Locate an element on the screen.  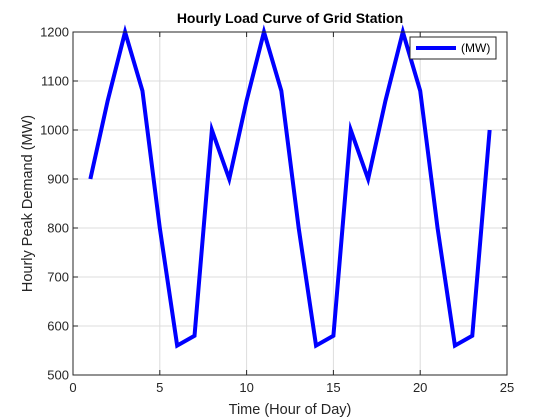
y-axis-title: Hourly Peak Demand (MW) is located at coordinates (28, 203).